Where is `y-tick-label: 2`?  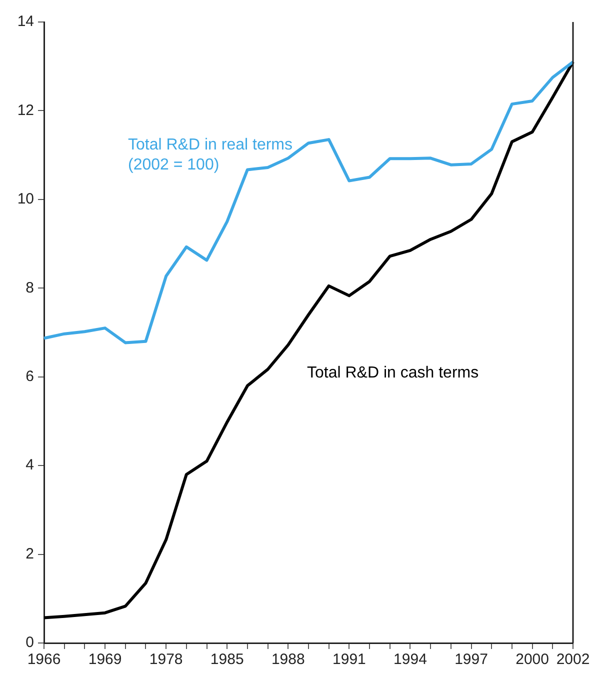
y-tick-label: 2 is located at coordinates (30, 553).